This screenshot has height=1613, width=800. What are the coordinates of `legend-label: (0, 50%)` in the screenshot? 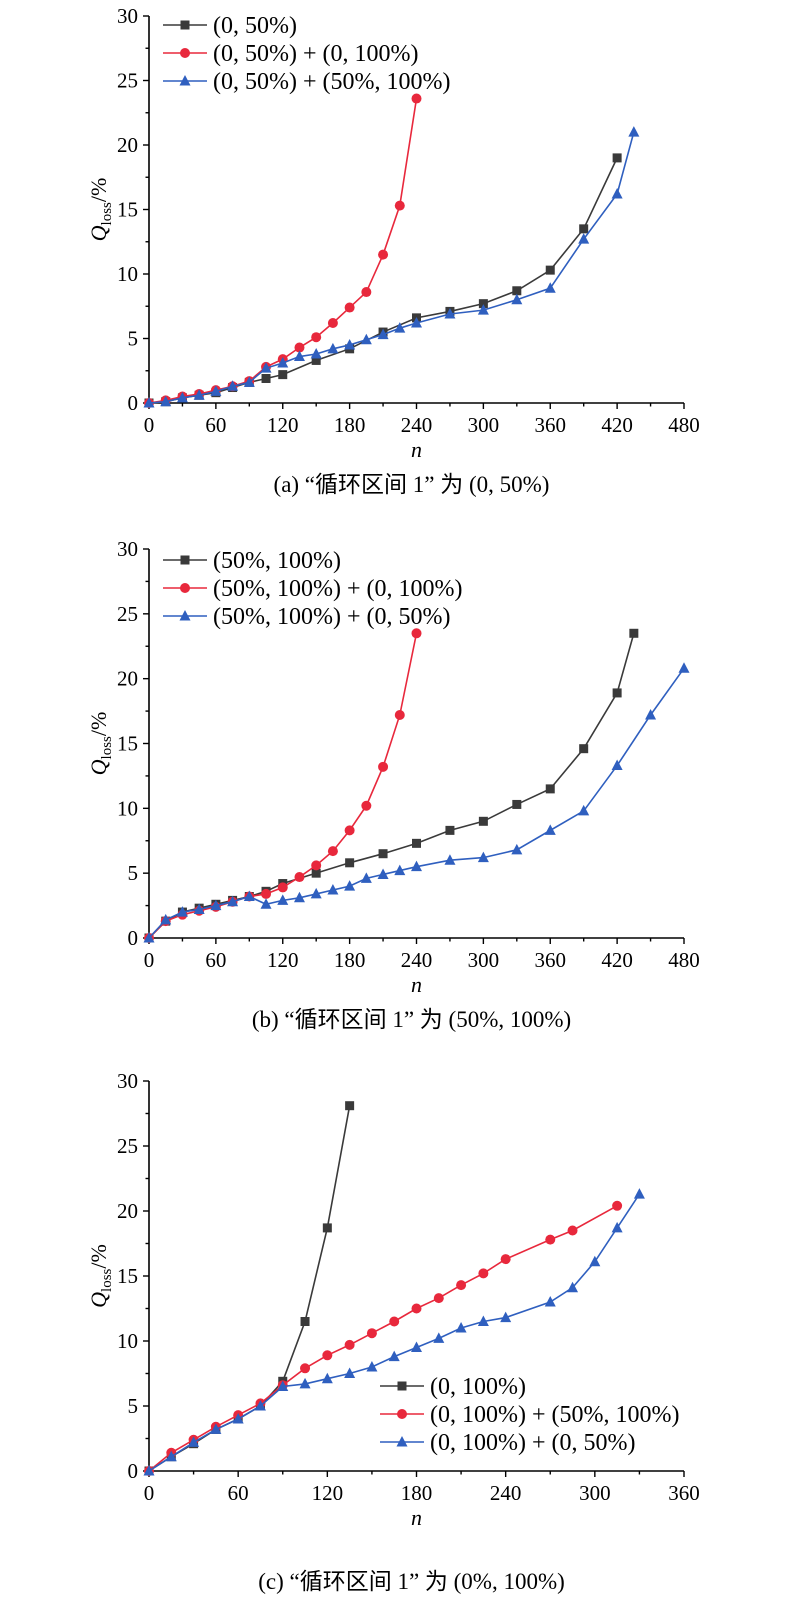 It's located at (255, 26).